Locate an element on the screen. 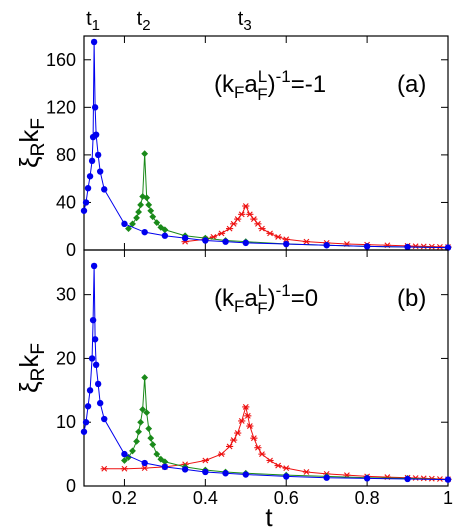  marker-sub: 2 is located at coordinates (146, 25).